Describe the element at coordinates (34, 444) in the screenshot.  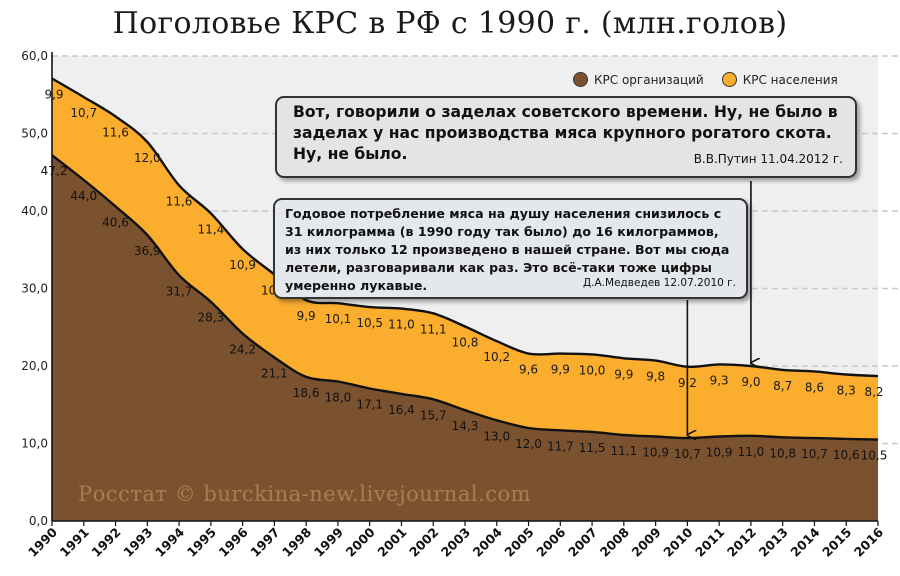
I see `y-tick-label: 10,0` at that location.